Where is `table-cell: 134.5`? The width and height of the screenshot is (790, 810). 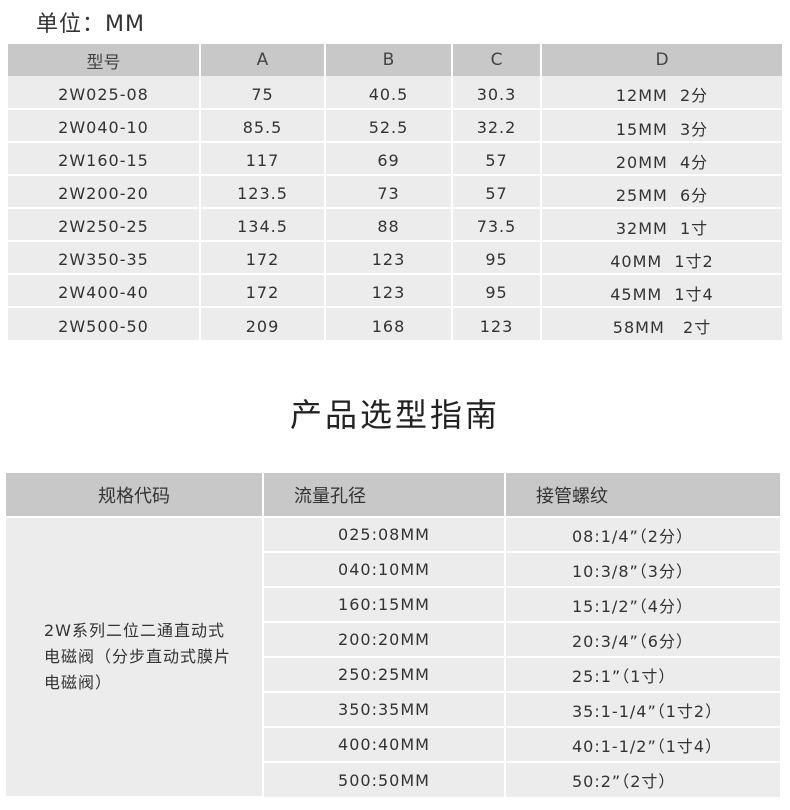 table-cell: 134.5 is located at coordinates (263, 225).